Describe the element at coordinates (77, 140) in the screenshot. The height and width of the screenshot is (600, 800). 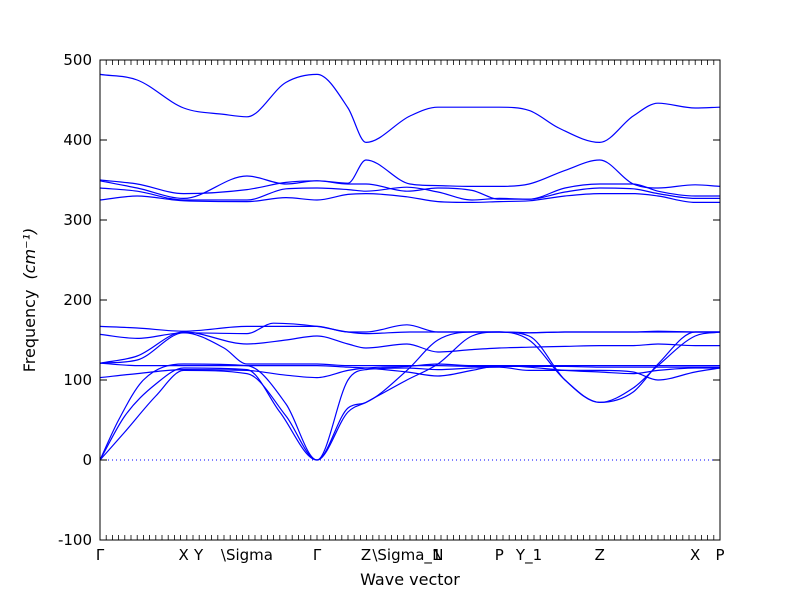
I see `y-tick-label-400: 400` at that location.